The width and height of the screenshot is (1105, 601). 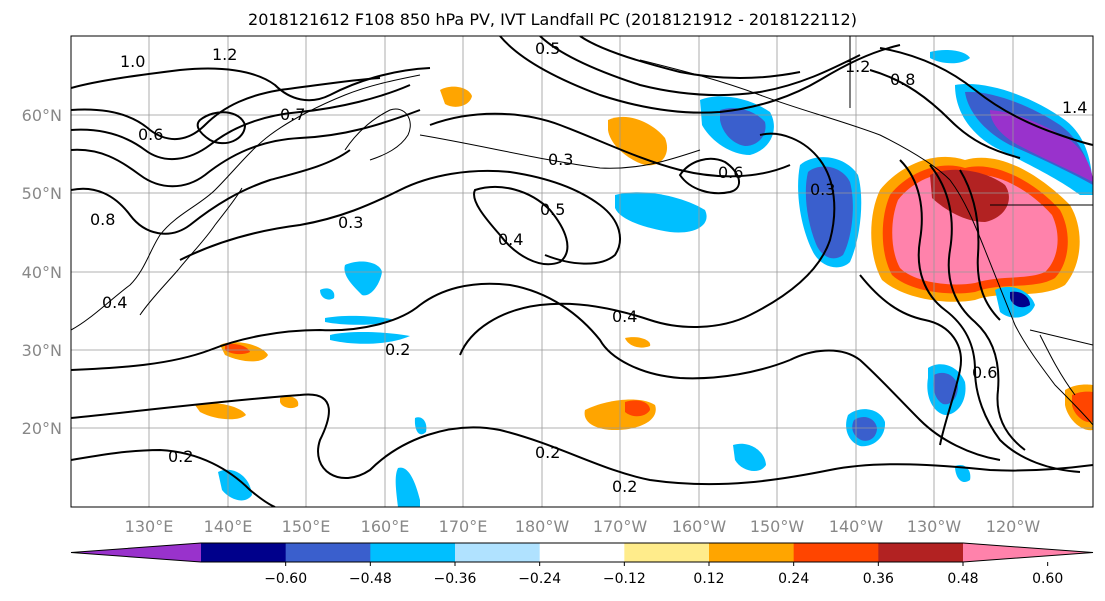 What do you see at coordinates (777, 526) in the screenshot?
I see `longitude-label: 150°W` at bounding box center [777, 526].